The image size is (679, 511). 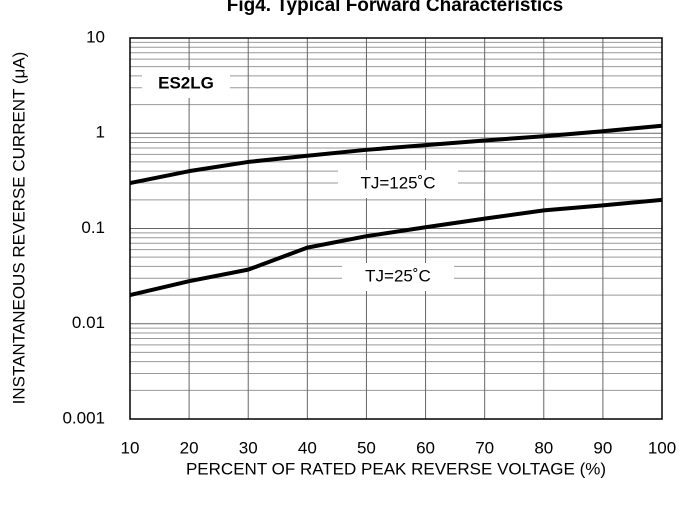 I want to click on annotation: ES2LG, so click(x=186, y=82).